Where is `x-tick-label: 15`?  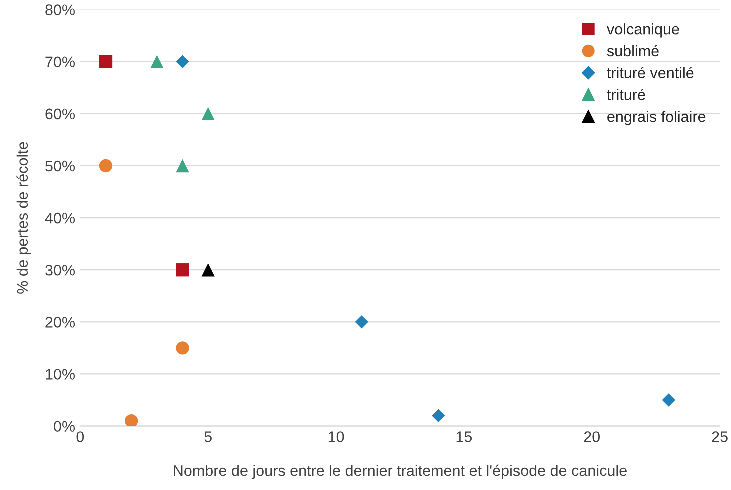
x-tick-label: 15 is located at coordinates (464, 437).